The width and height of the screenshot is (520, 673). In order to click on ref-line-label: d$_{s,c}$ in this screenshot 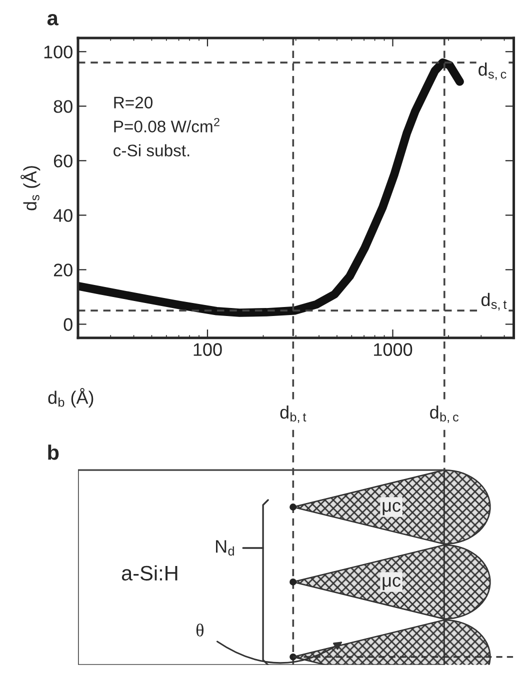, I will do `click(492, 71)`.